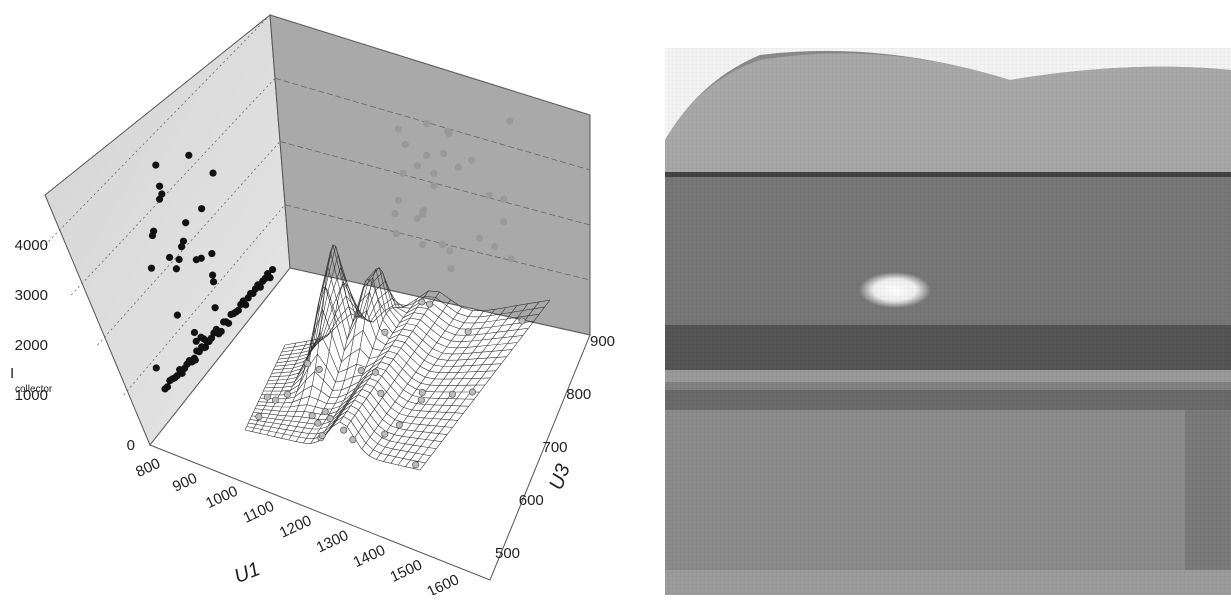 The height and width of the screenshot is (600, 1231). What do you see at coordinates (131, 445) in the screenshot?
I see `z-tick-label: 0` at bounding box center [131, 445].